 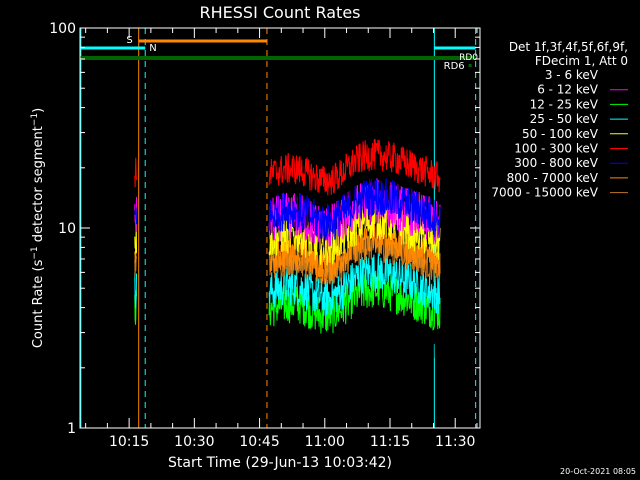 What do you see at coordinates (454, 66) in the screenshot?
I see `flag-rd6-label: RD6` at bounding box center [454, 66].